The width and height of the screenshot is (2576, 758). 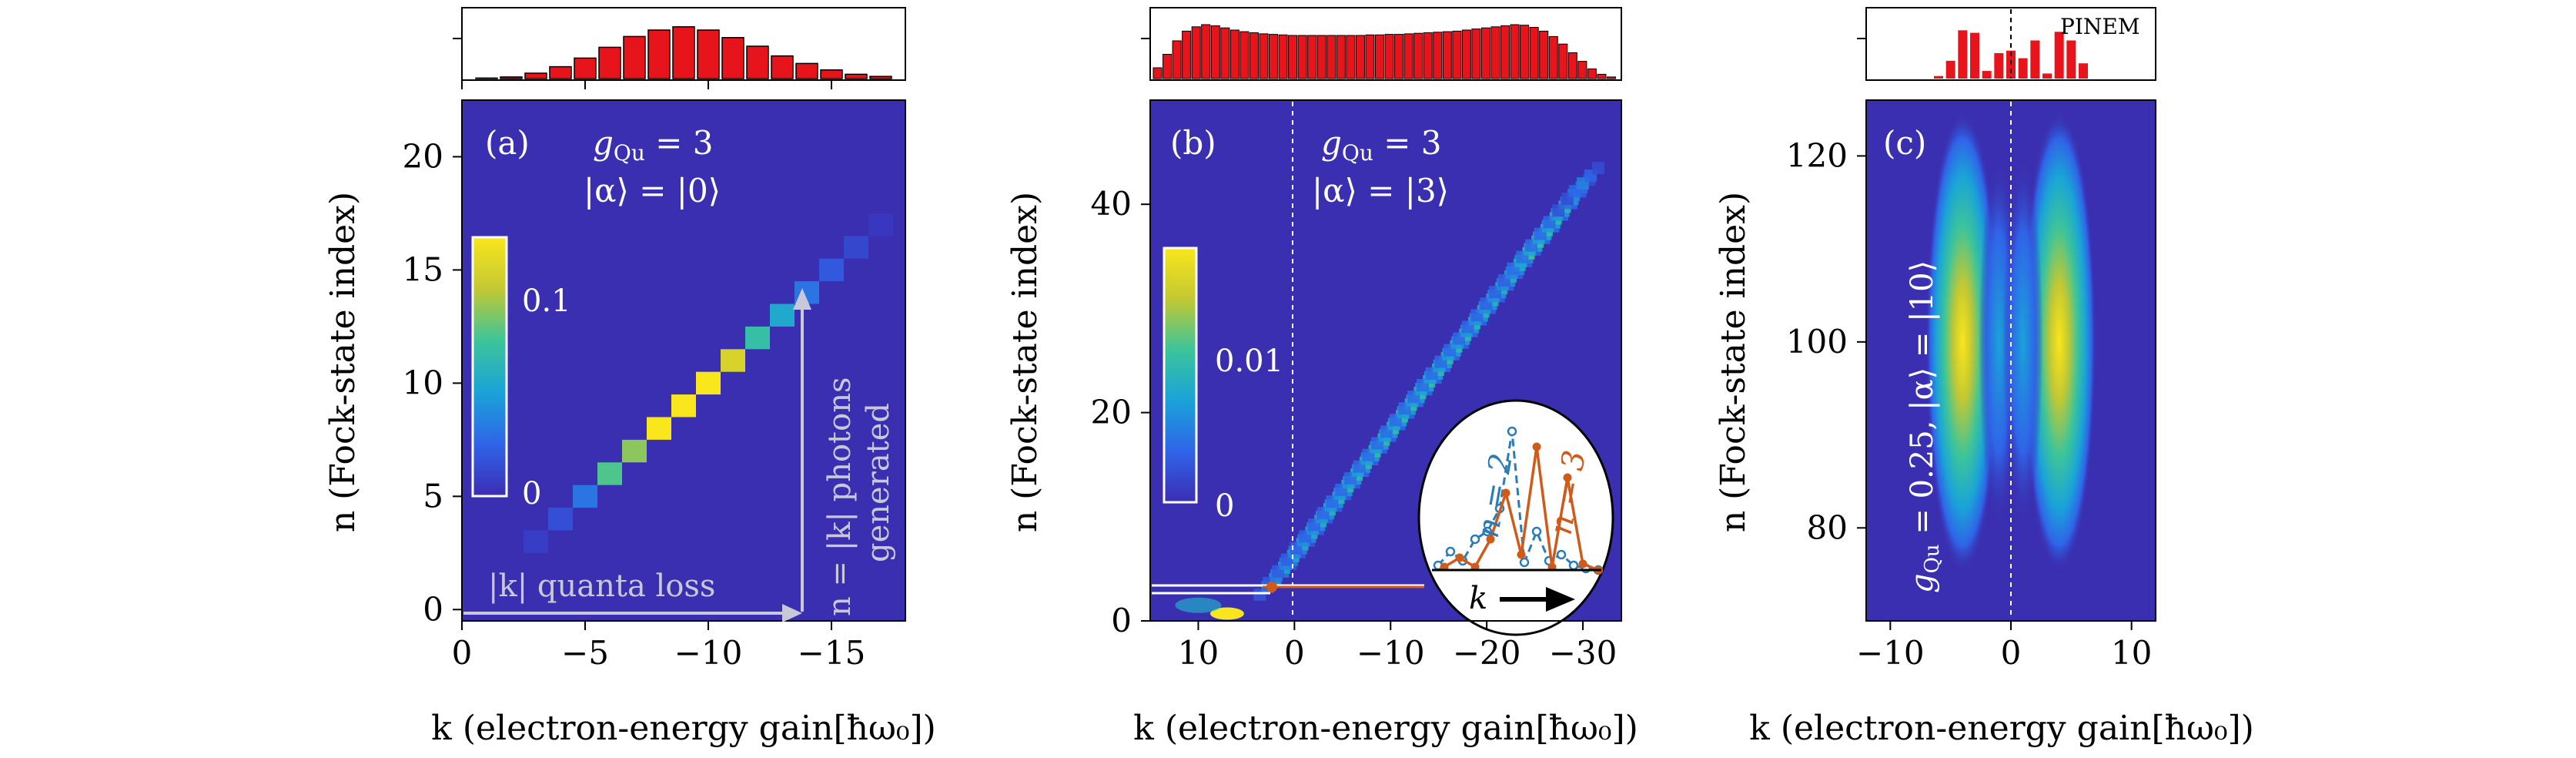 What do you see at coordinates (1584, 653) in the screenshot?
I see `x-tick-label: −30` at bounding box center [1584, 653].